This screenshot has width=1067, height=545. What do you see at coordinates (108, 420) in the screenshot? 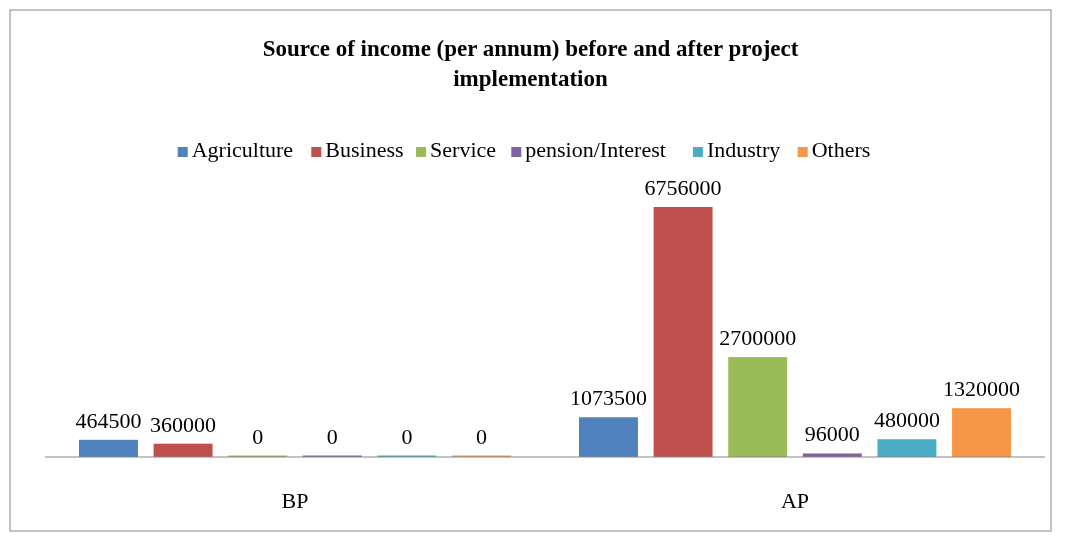
I see `data-label: 464500` at bounding box center [108, 420].